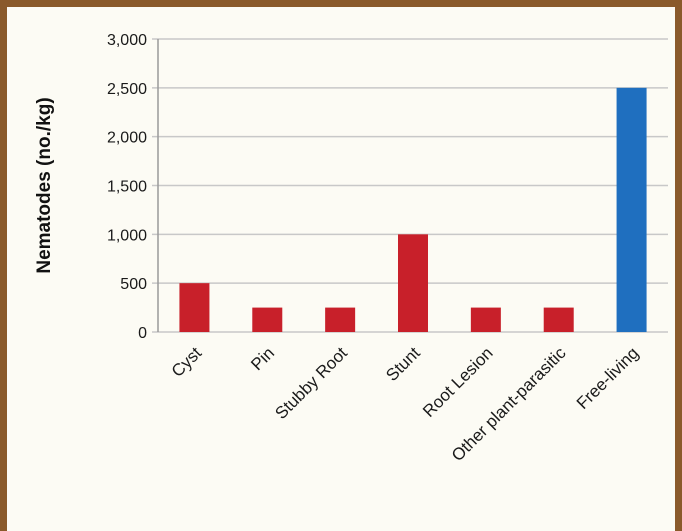  Describe the element at coordinates (127, 40) in the screenshot. I see `y-tick-label: 3,000` at that location.